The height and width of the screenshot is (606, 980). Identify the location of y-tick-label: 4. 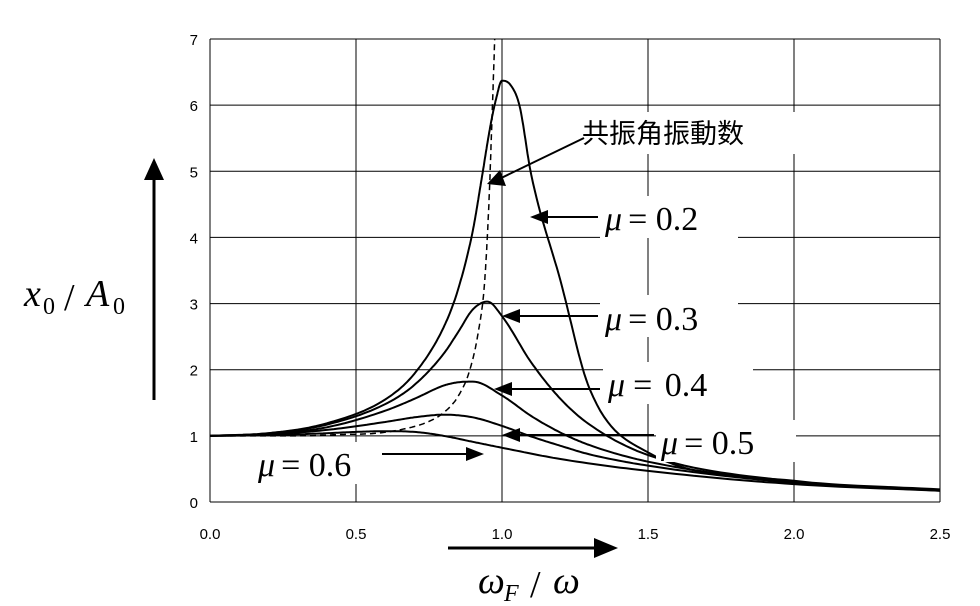
(194, 238).